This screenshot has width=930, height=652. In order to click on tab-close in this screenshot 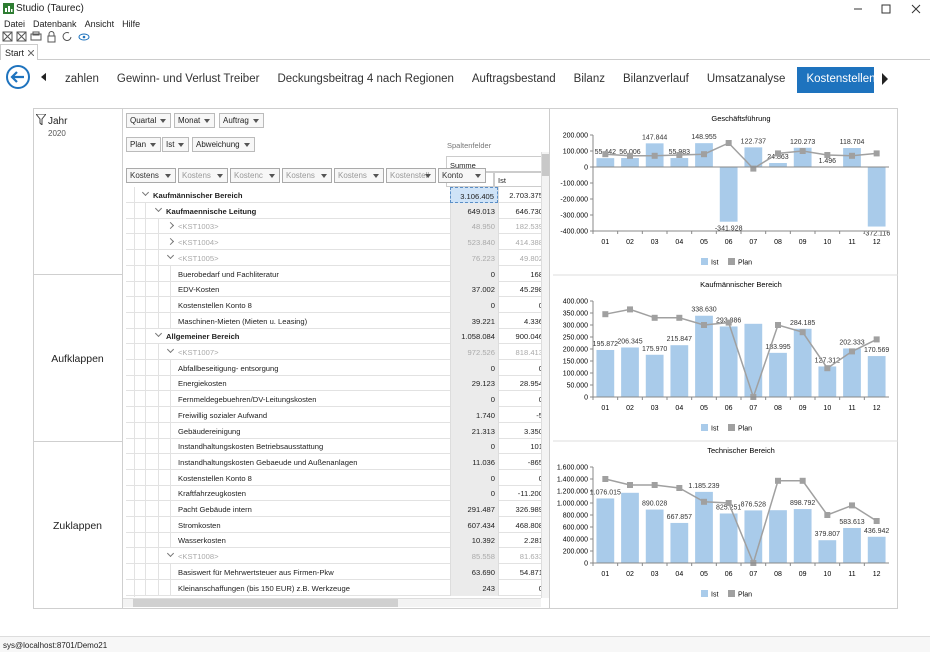, I will do `click(31, 53)`.